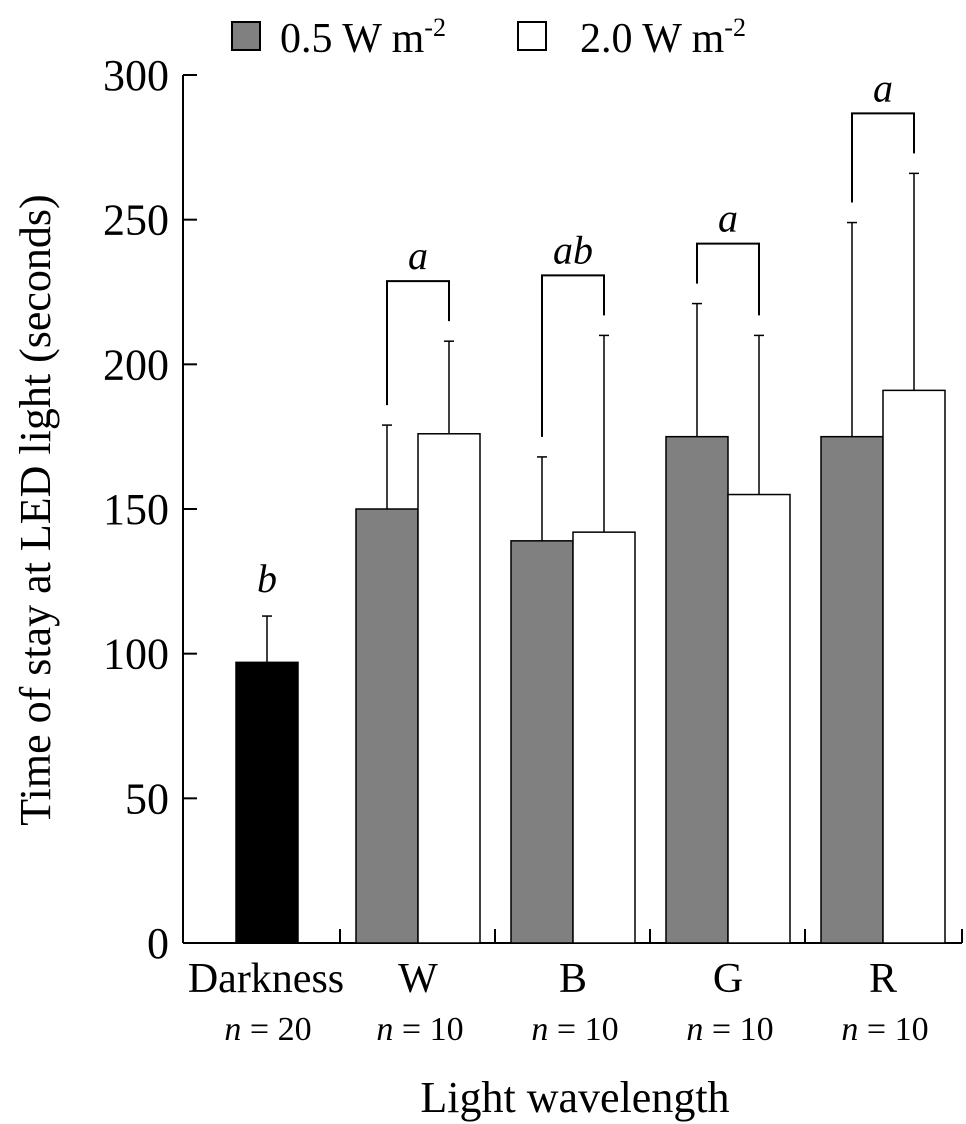  I want to click on y-axis-title: Time of stay at LED light (seconds), so click(35, 509).